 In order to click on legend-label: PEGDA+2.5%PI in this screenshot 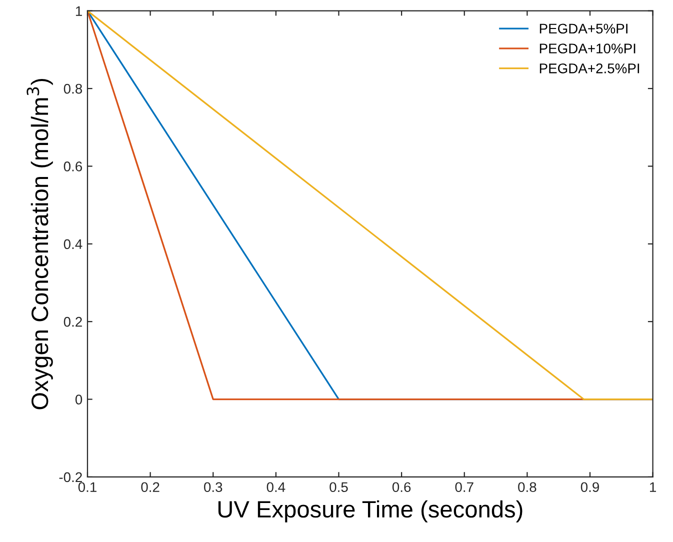, I will do `click(590, 68)`.